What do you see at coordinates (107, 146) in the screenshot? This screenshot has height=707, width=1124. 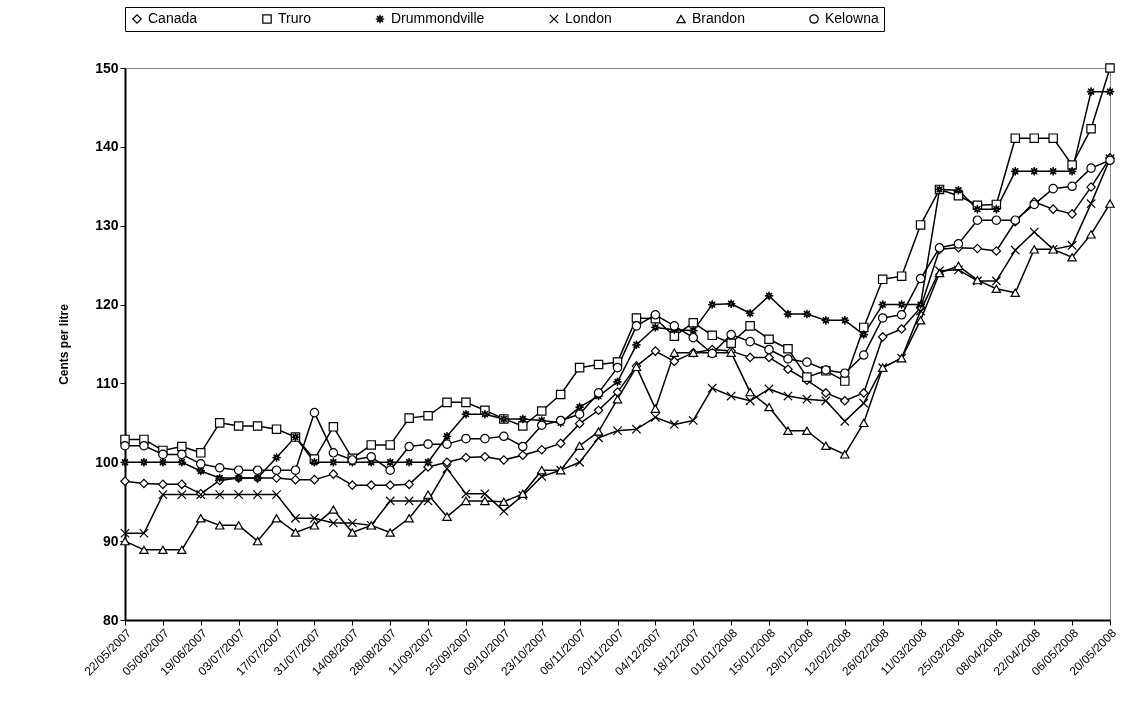 I see `y-tick-label: 140` at bounding box center [107, 146].